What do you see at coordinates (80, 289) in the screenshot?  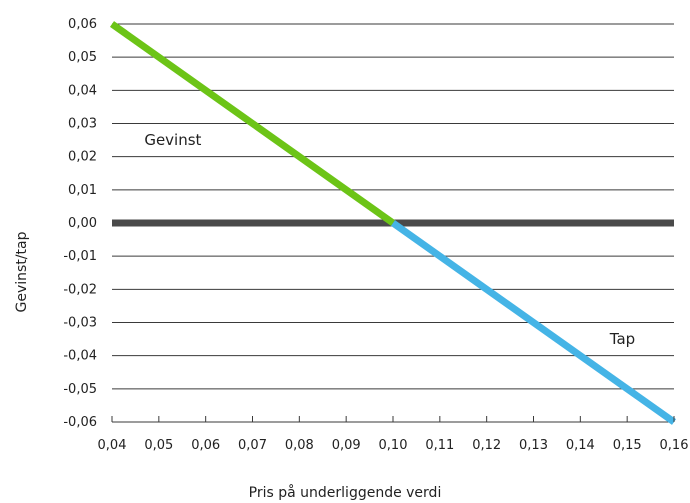 I see `y-tick-label: -0,02` at bounding box center [80, 289].